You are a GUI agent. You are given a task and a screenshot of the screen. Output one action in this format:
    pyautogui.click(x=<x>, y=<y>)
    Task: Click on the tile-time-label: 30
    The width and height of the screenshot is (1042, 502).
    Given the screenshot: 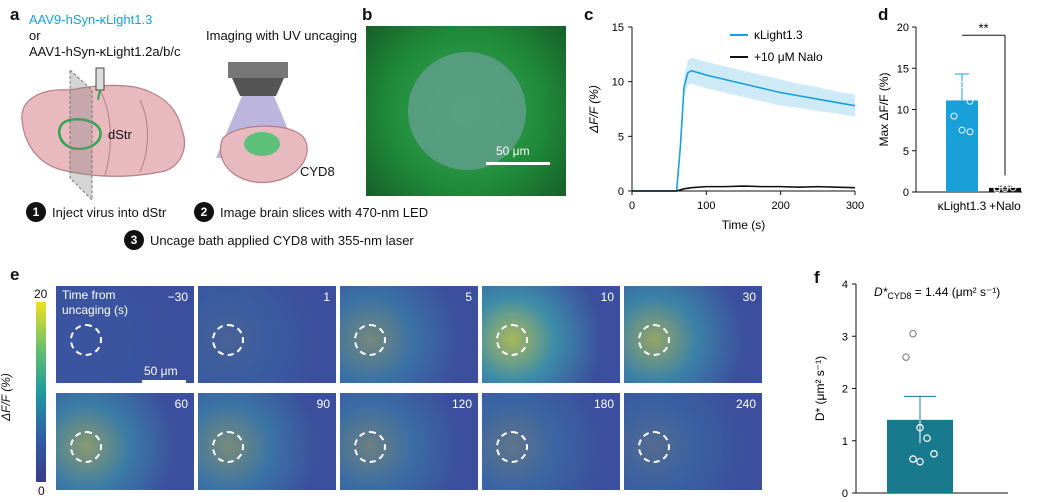 What is the action you would take?
    pyautogui.click(x=749, y=297)
    